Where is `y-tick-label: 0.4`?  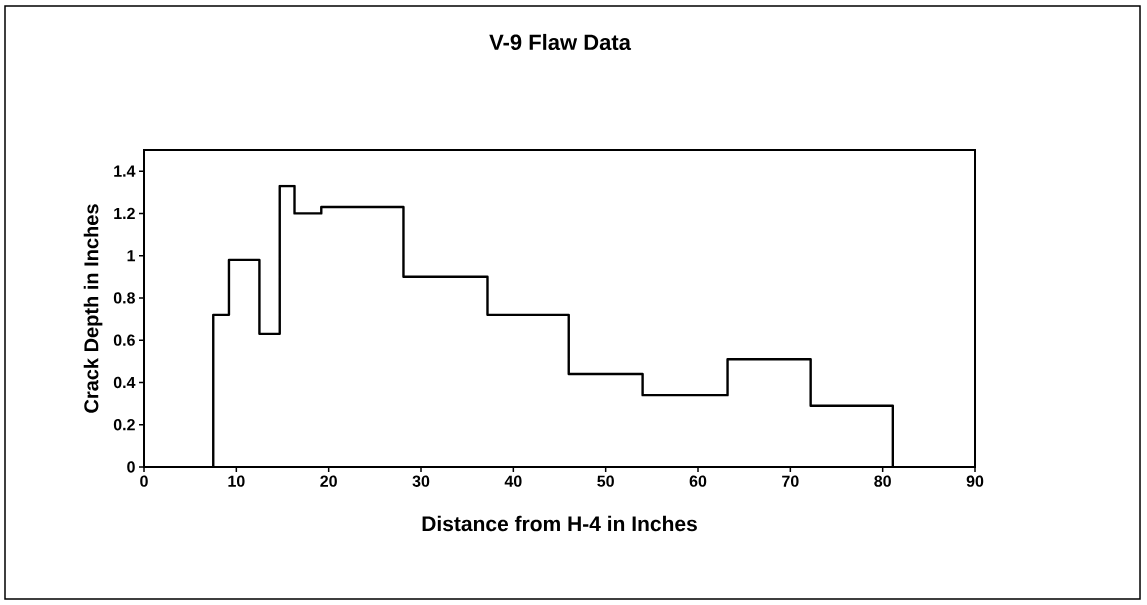 y-tick-label: 0.4 is located at coordinates (124, 382).